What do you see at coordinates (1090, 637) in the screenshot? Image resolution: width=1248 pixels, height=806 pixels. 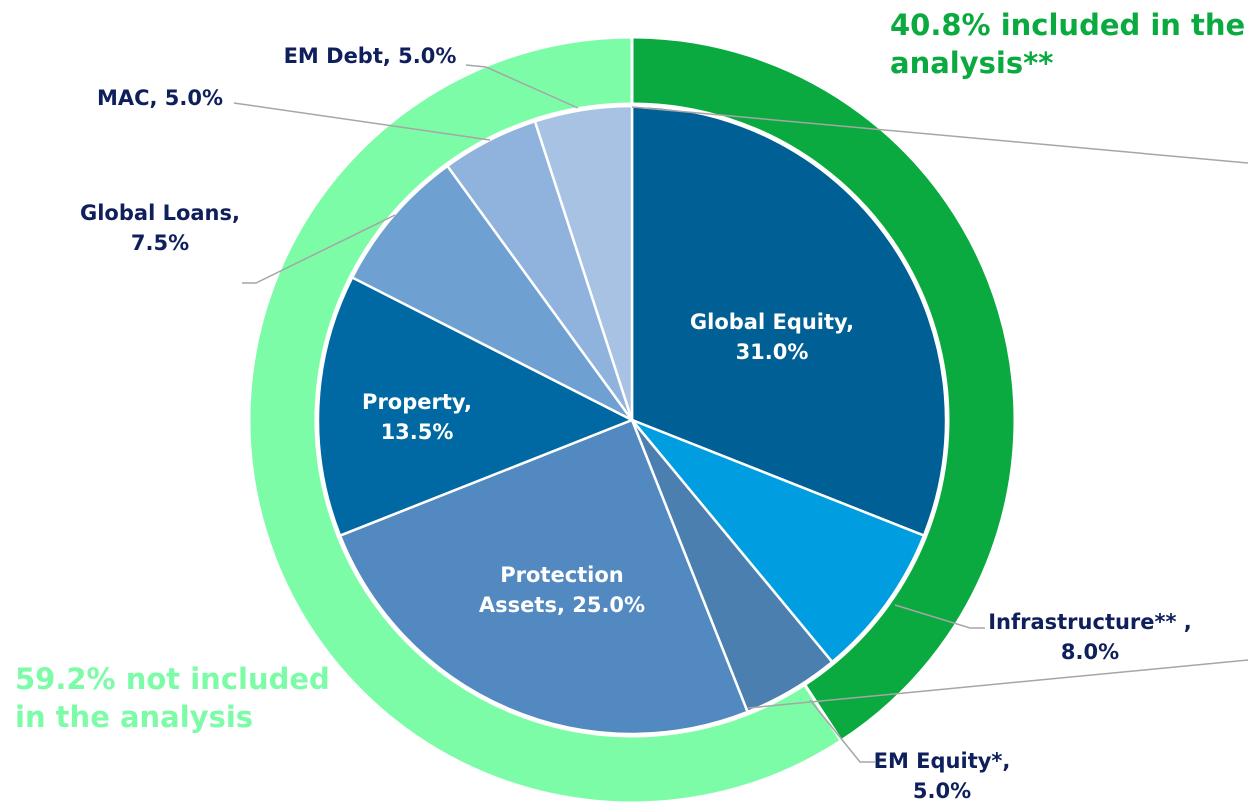 I see `slice-label: Infrastructure** , 8.0%` at bounding box center [1090, 637].